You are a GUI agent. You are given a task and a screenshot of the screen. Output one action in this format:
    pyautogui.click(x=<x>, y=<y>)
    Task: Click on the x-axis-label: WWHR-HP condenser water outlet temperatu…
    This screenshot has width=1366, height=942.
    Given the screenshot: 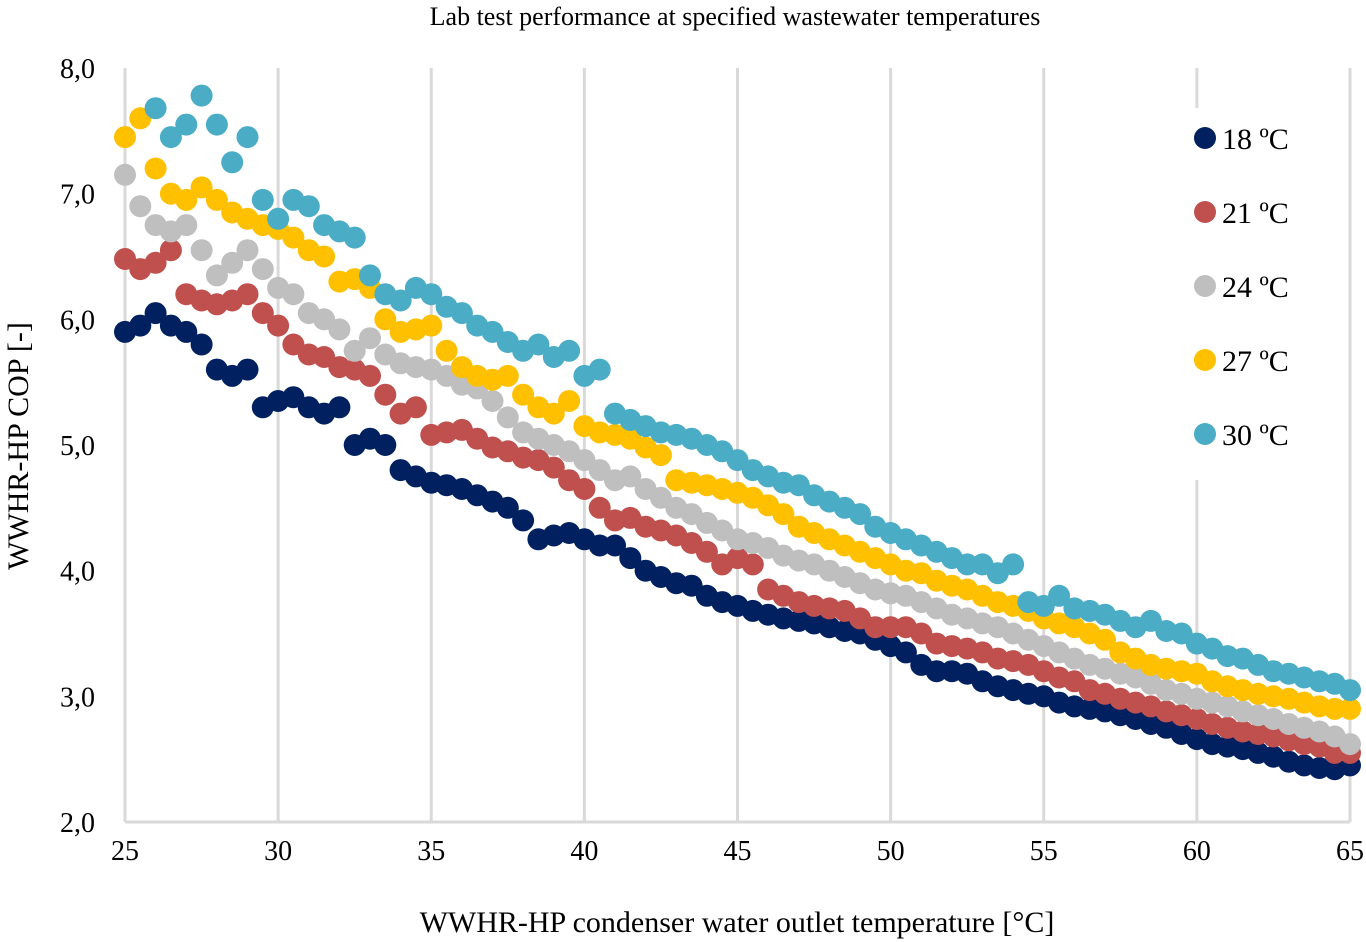 What is the action you would take?
    pyautogui.click(x=737, y=922)
    